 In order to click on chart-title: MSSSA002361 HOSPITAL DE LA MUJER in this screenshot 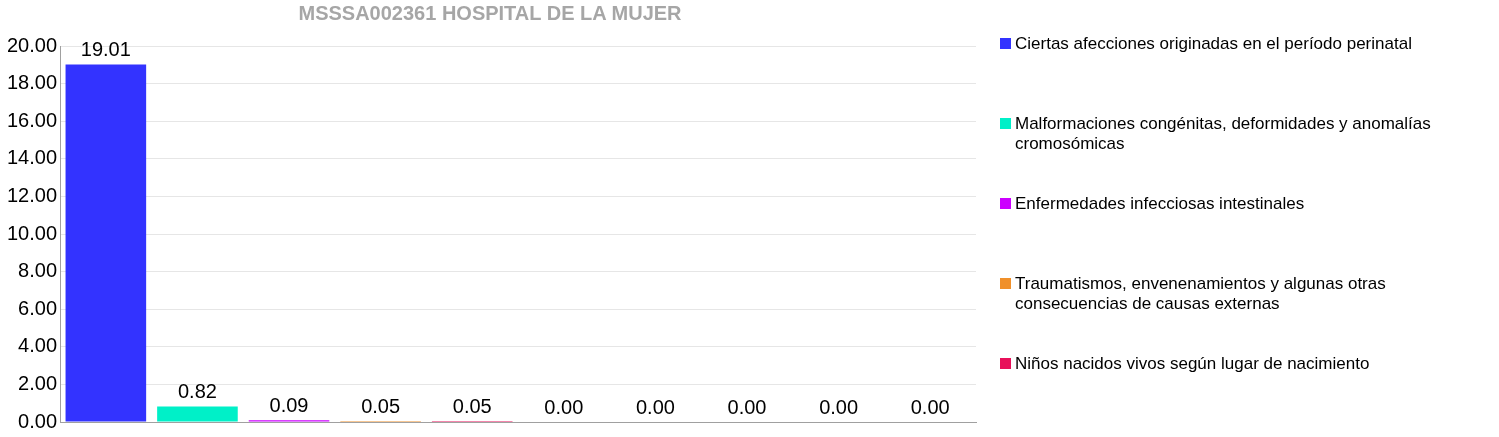, I will do `click(490, 12)`.